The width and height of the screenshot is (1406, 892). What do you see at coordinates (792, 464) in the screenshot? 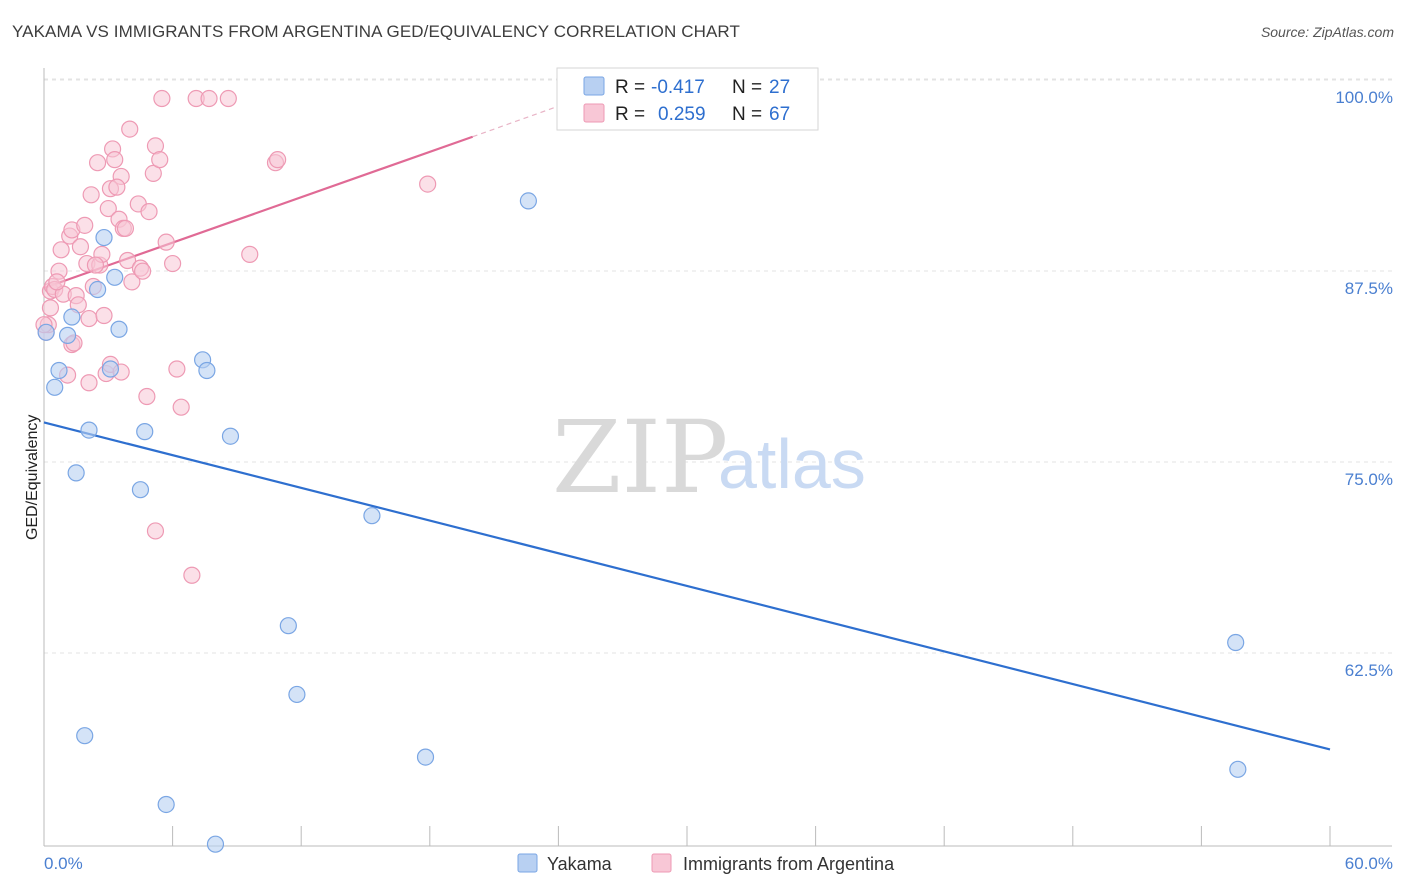
I see `watermark-atlas: atlas` at bounding box center [792, 464].